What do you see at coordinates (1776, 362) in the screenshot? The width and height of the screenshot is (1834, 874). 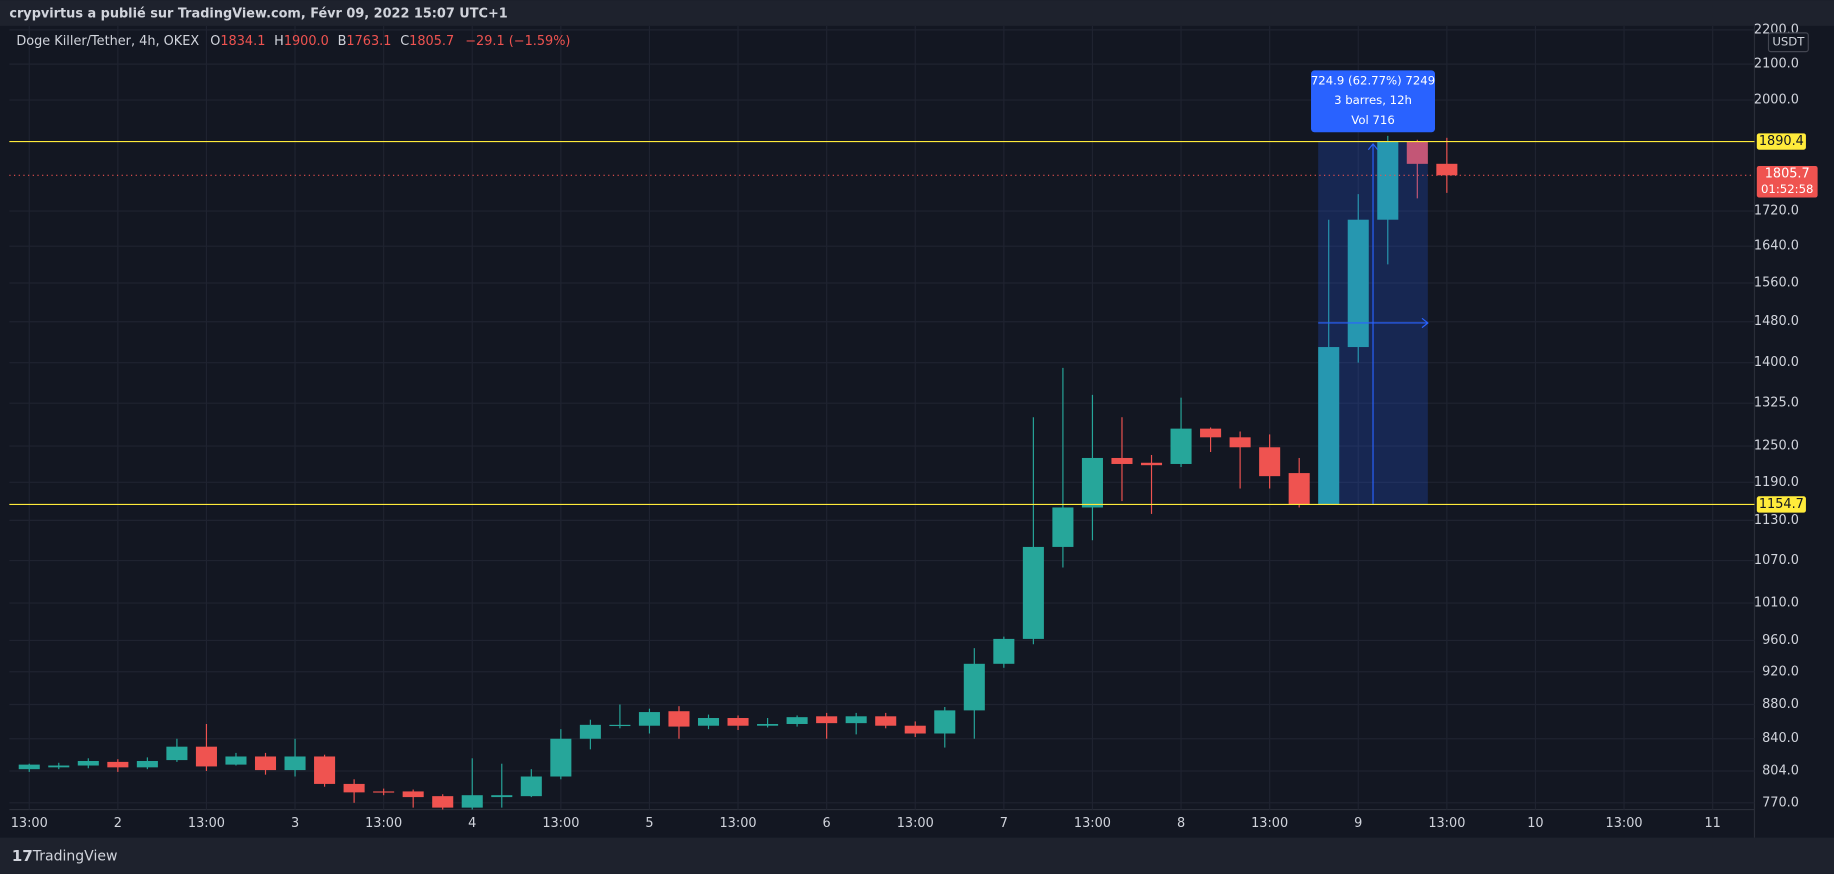 I see `y-tick-label: 1400.0` at bounding box center [1776, 362].